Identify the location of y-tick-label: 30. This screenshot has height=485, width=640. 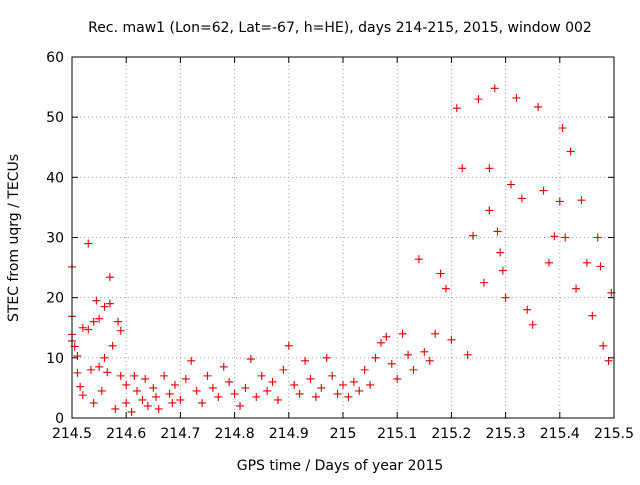
(55, 239).